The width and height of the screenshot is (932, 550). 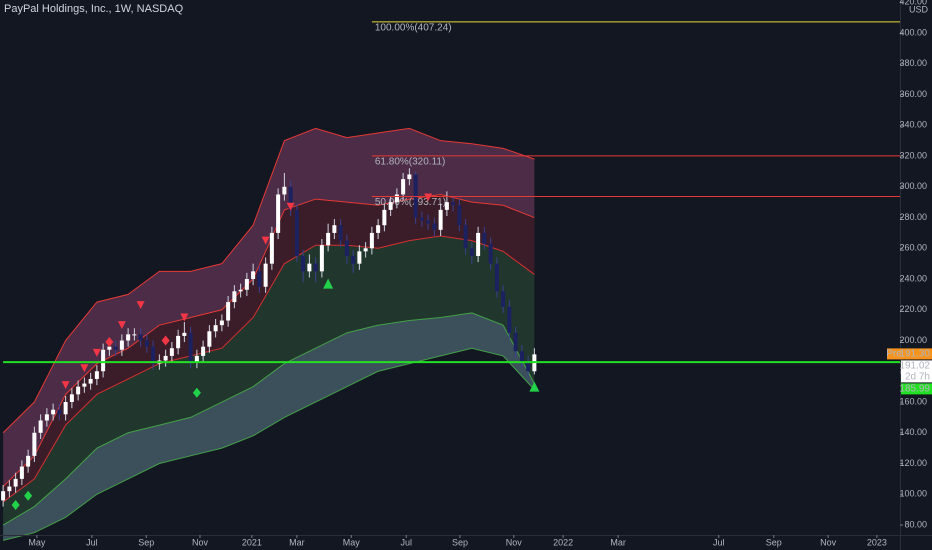 I want to click on fib-label: 50.00%(293.71), so click(x=410, y=202).